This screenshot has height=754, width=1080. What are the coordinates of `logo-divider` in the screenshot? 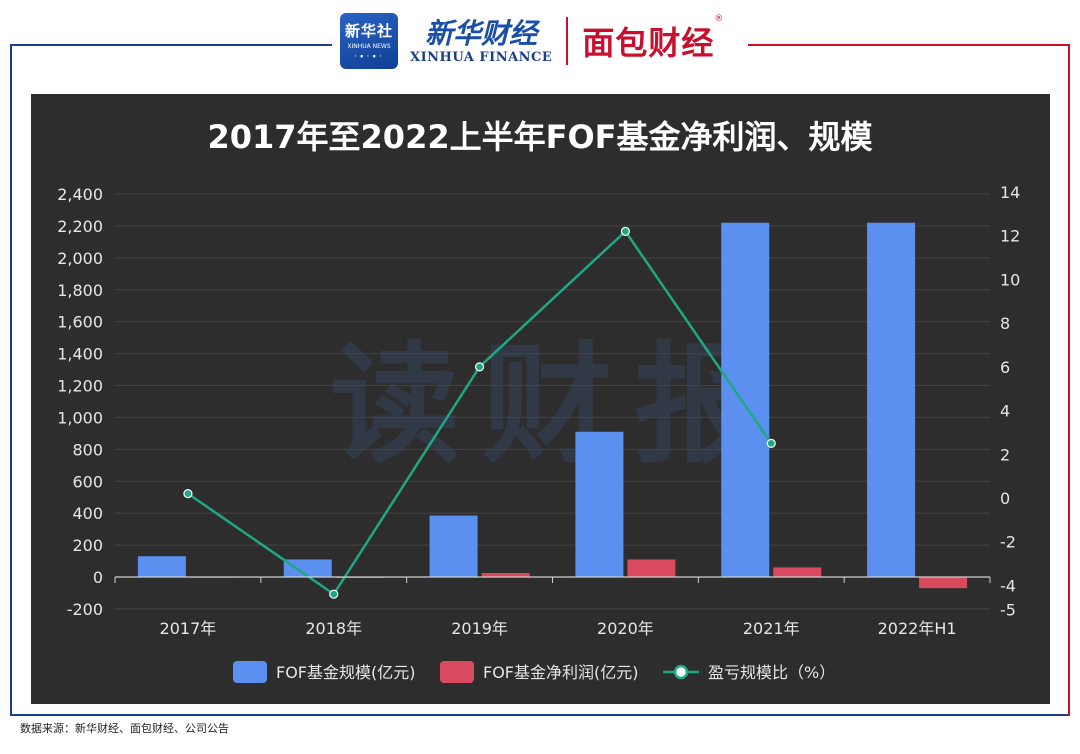 It's located at (567, 41).